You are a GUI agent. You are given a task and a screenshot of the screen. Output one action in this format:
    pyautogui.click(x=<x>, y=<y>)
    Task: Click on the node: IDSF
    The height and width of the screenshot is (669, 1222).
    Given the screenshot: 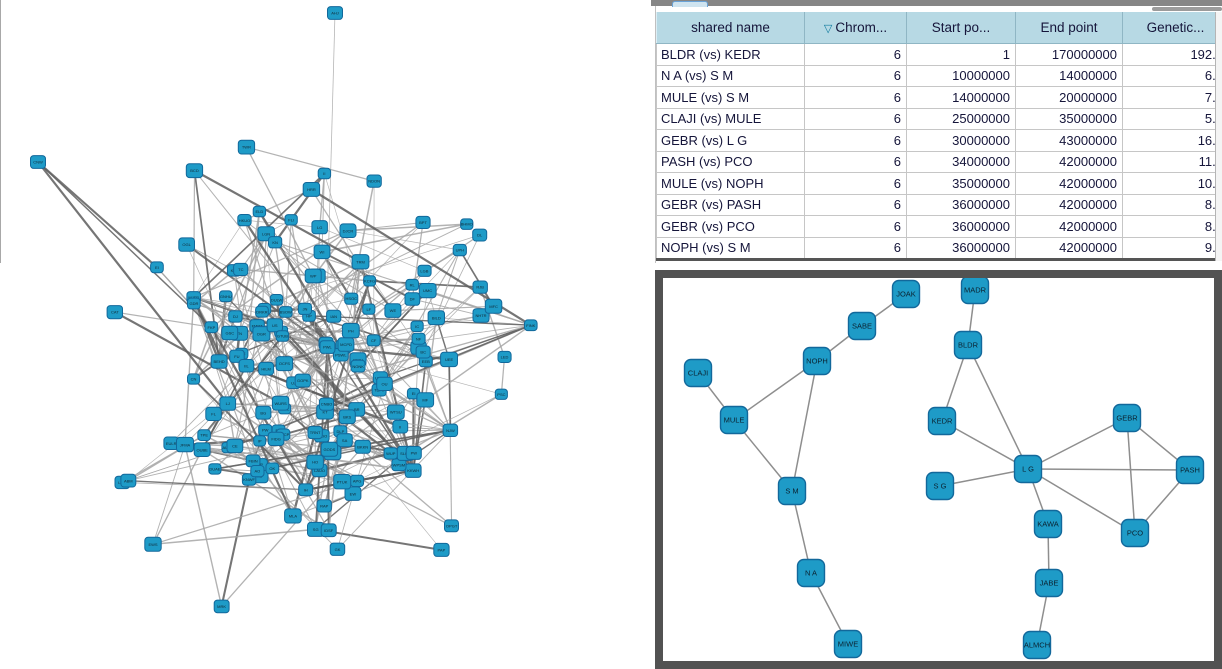 What is the action you would take?
    pyautogui.click(x=328, y=530)
    